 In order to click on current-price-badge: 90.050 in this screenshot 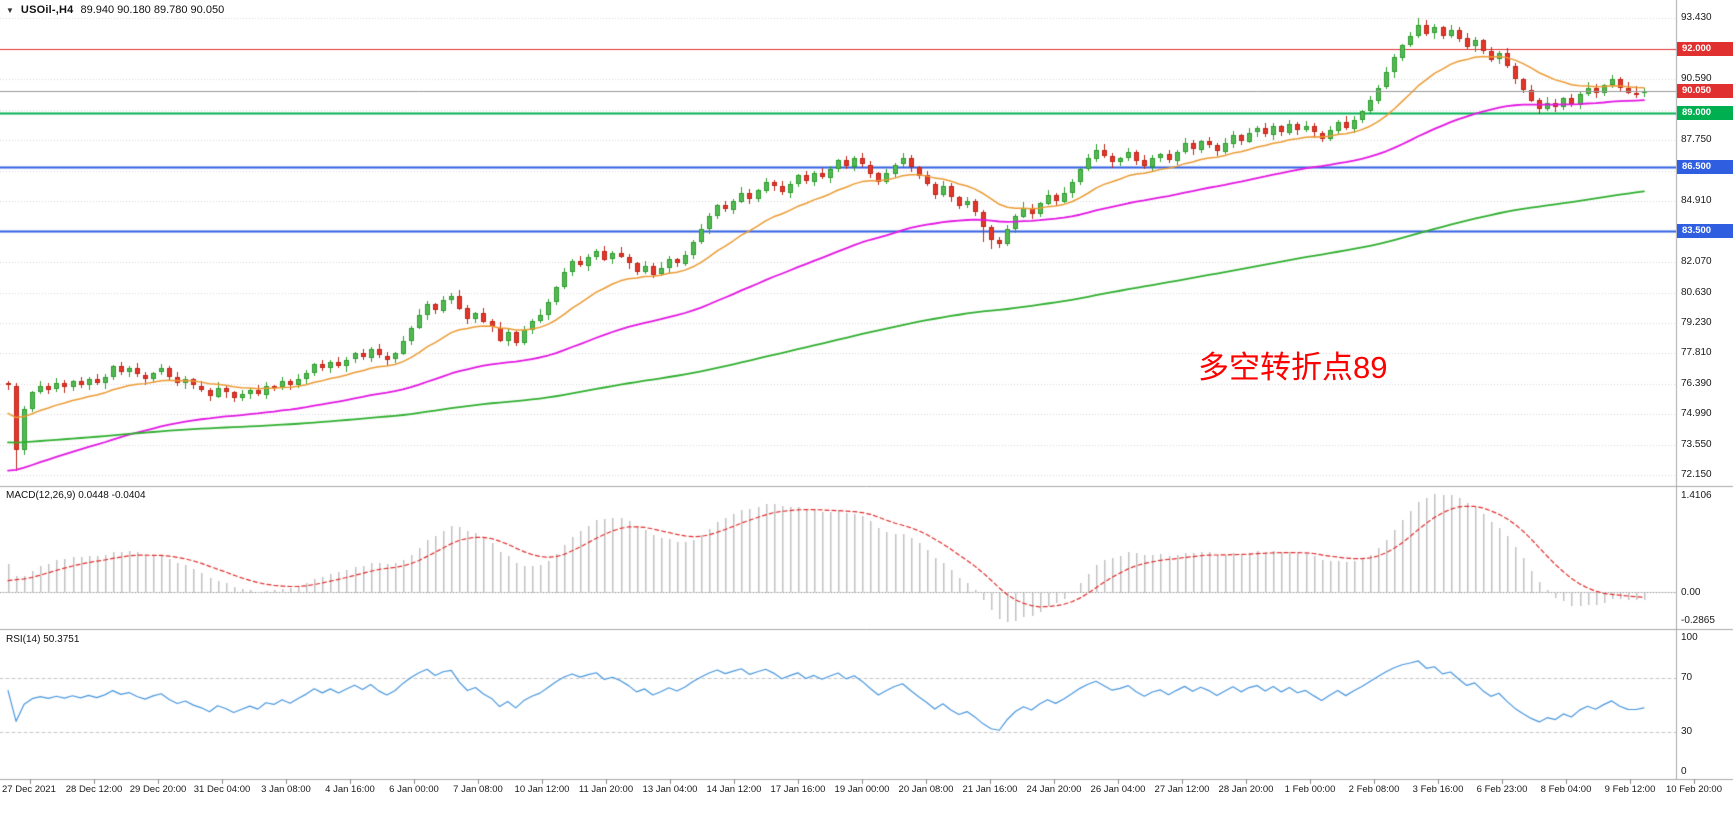, I will do `click(1705, 91)`.